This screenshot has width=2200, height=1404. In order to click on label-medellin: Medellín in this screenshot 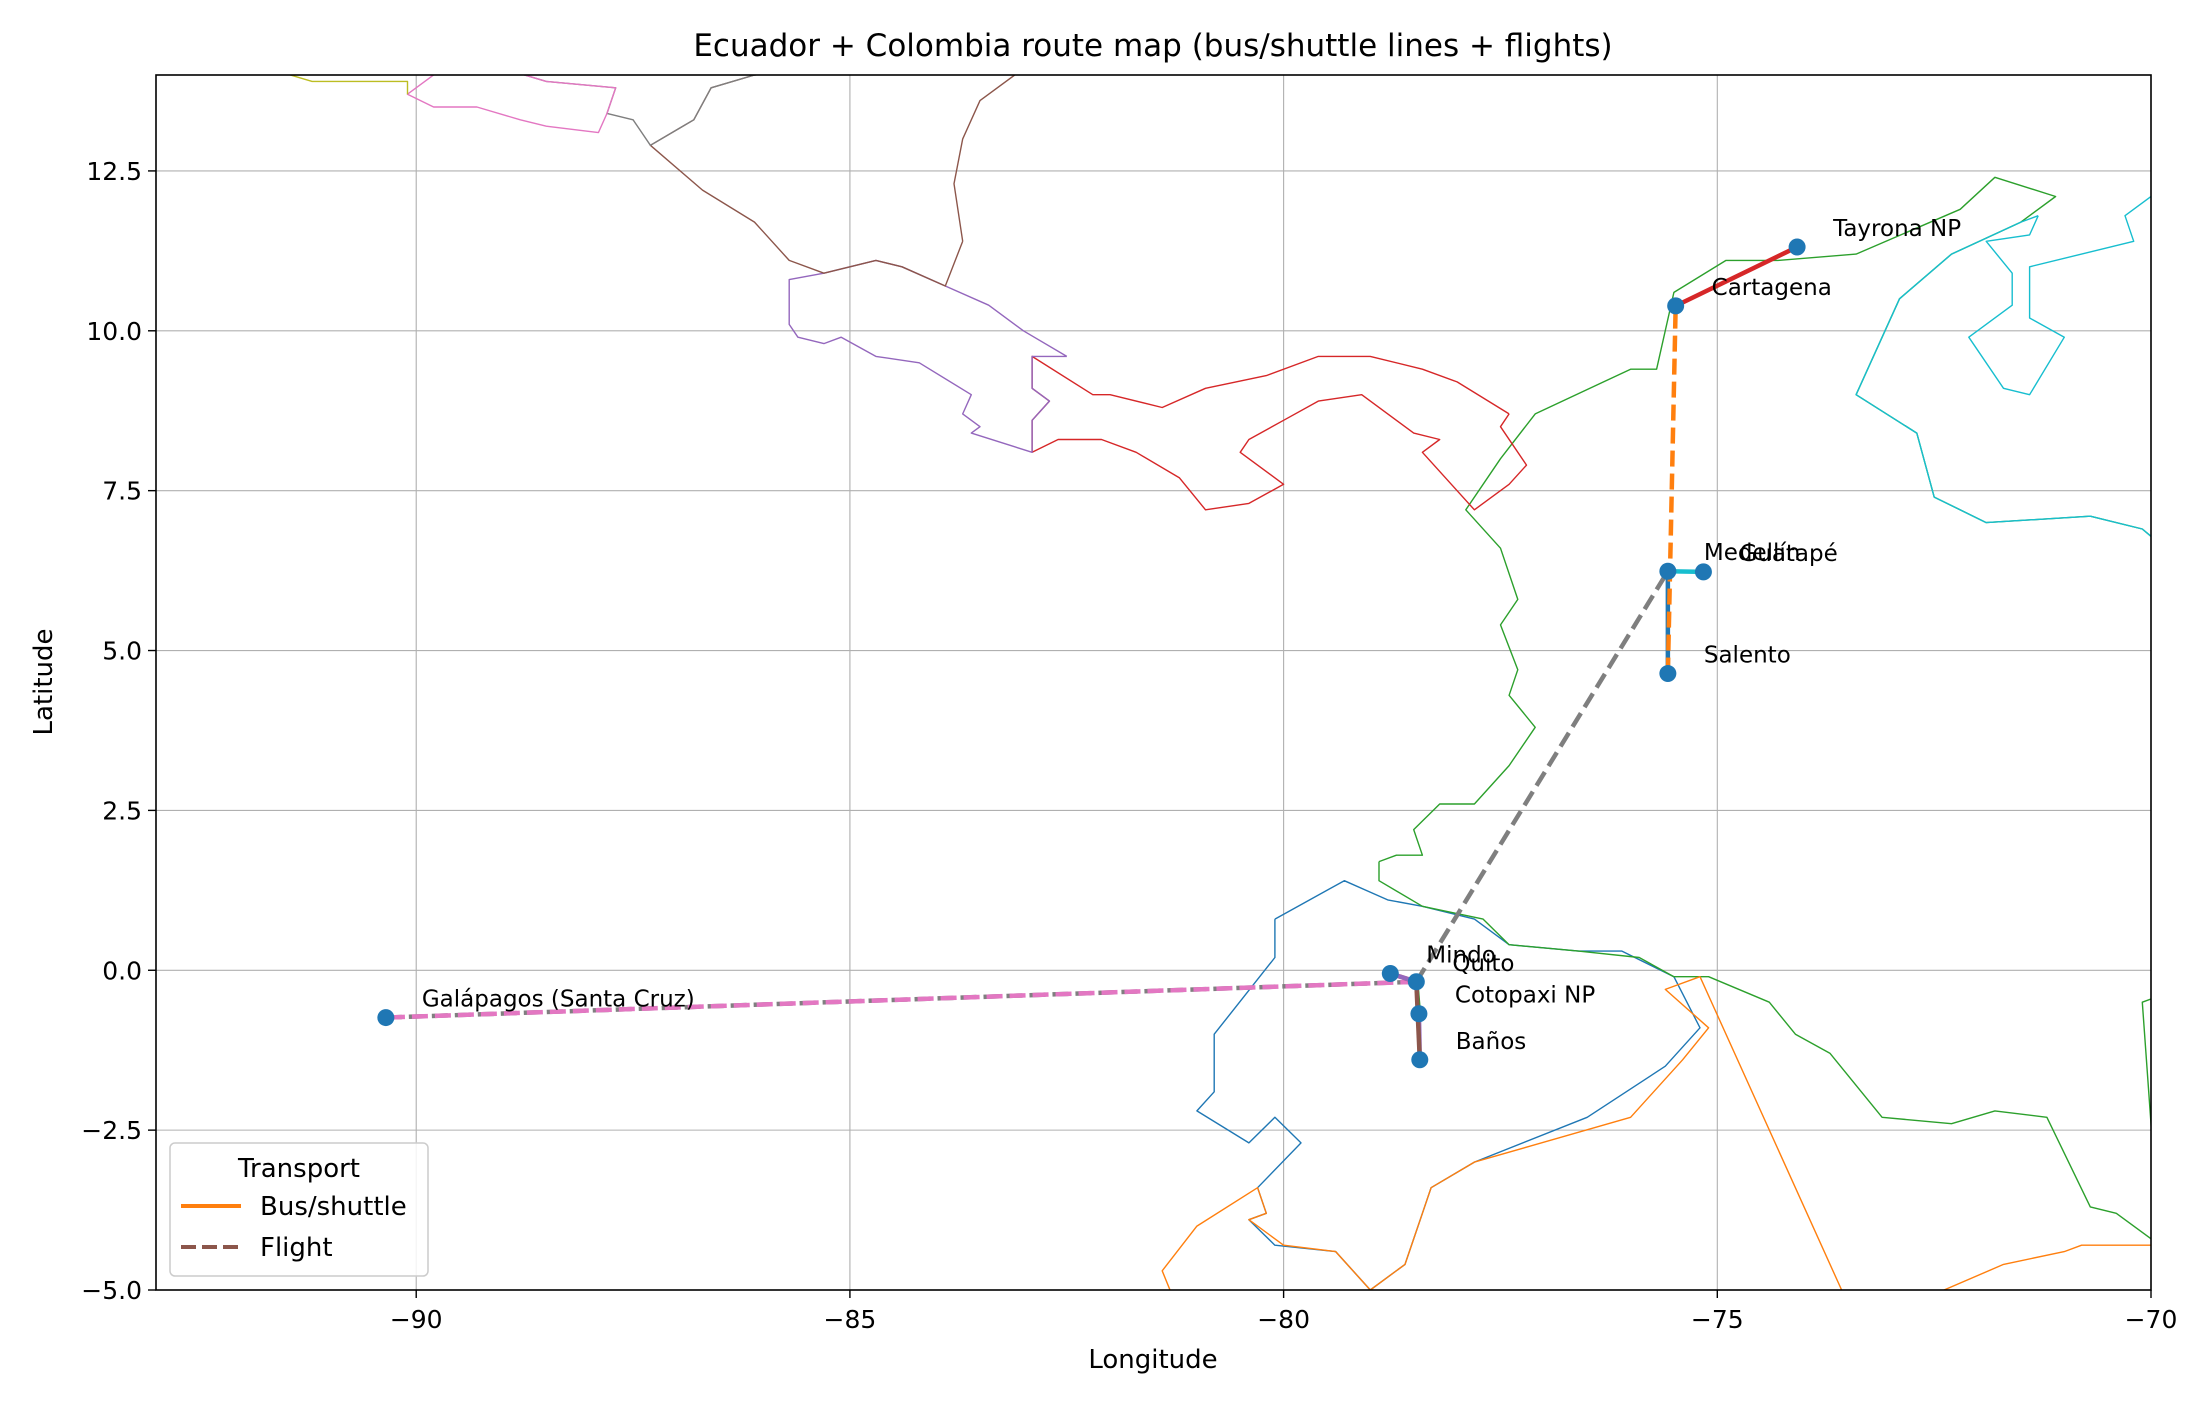, I will do `click(1752, 553)`.